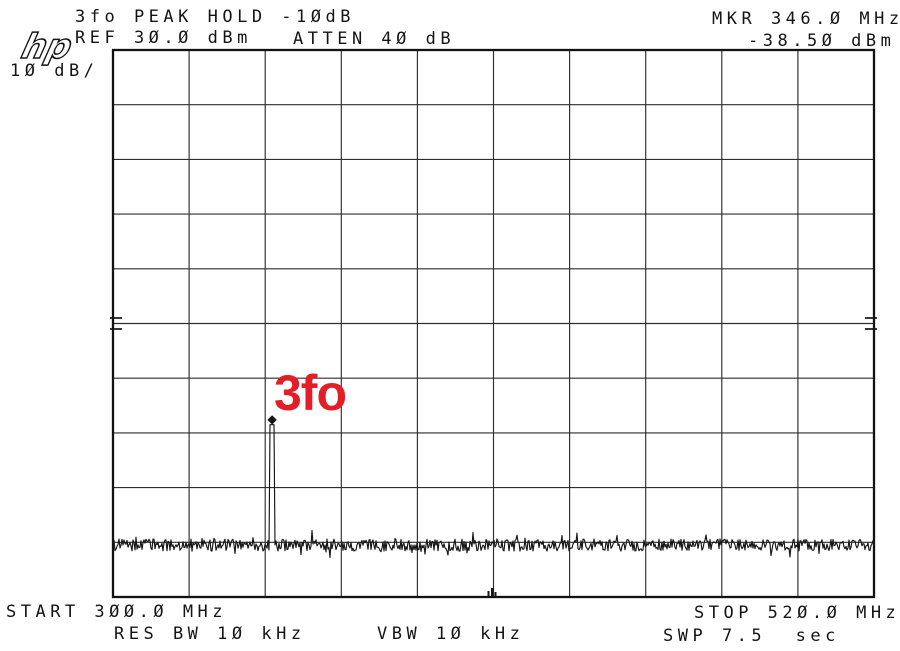  Describe the element at coordinates (822, 41) in the screenshot. I see `marker-amp-readout: -38.5Ø dBm` at that location.